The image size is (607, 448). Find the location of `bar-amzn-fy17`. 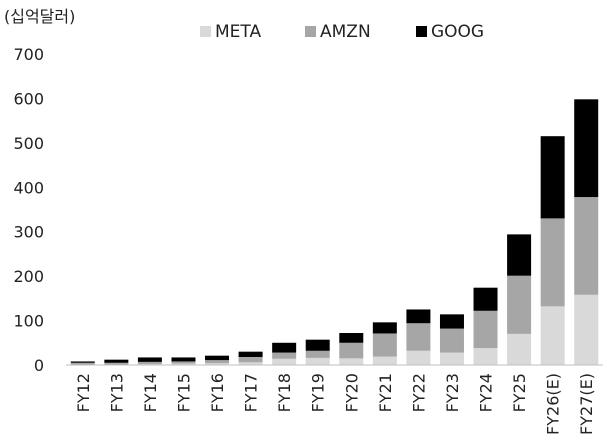

bar-amzn-fy17 is located at coordinates (250, 360).